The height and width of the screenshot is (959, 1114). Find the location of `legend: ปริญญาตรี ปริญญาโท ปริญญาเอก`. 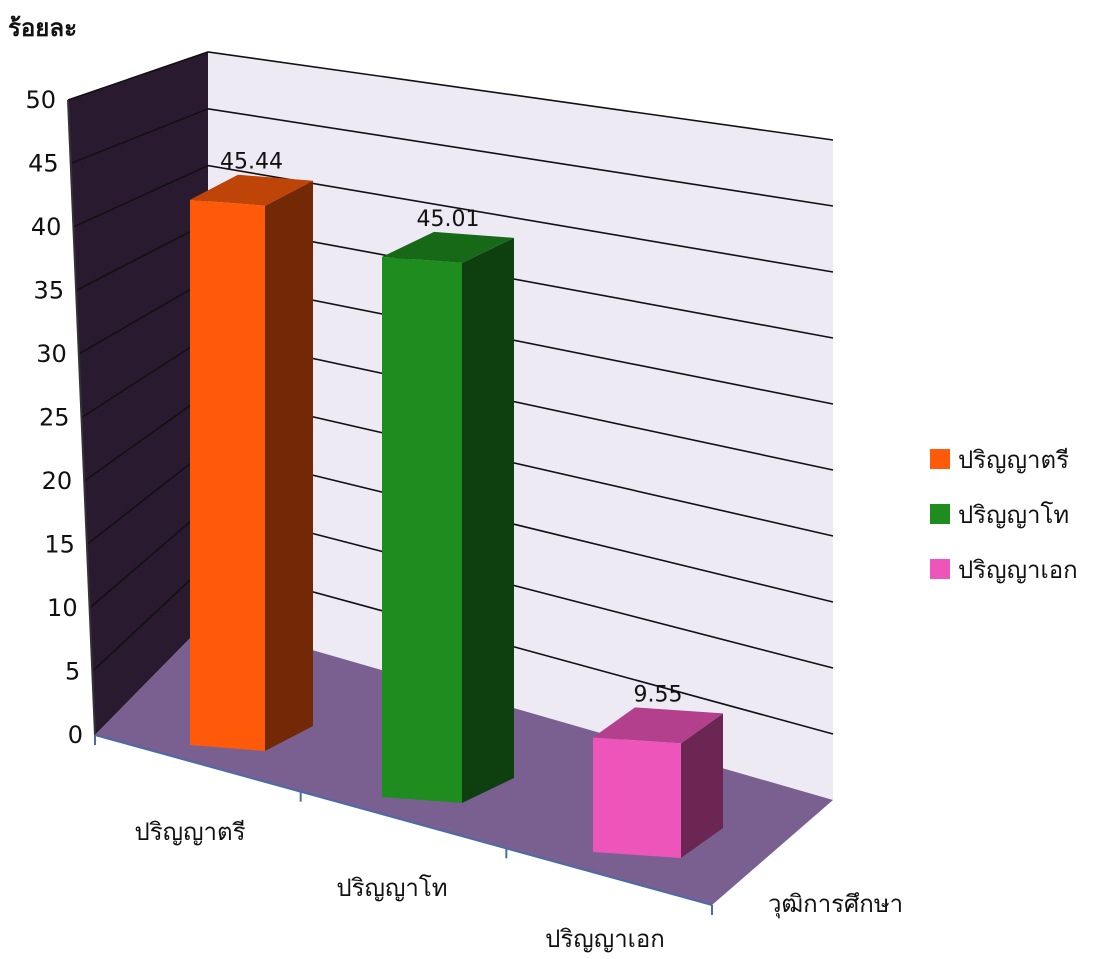

legend: ปริญญาตรี ปริญญาโท ปริญญาเอก is located at coordinates (1004, 522).